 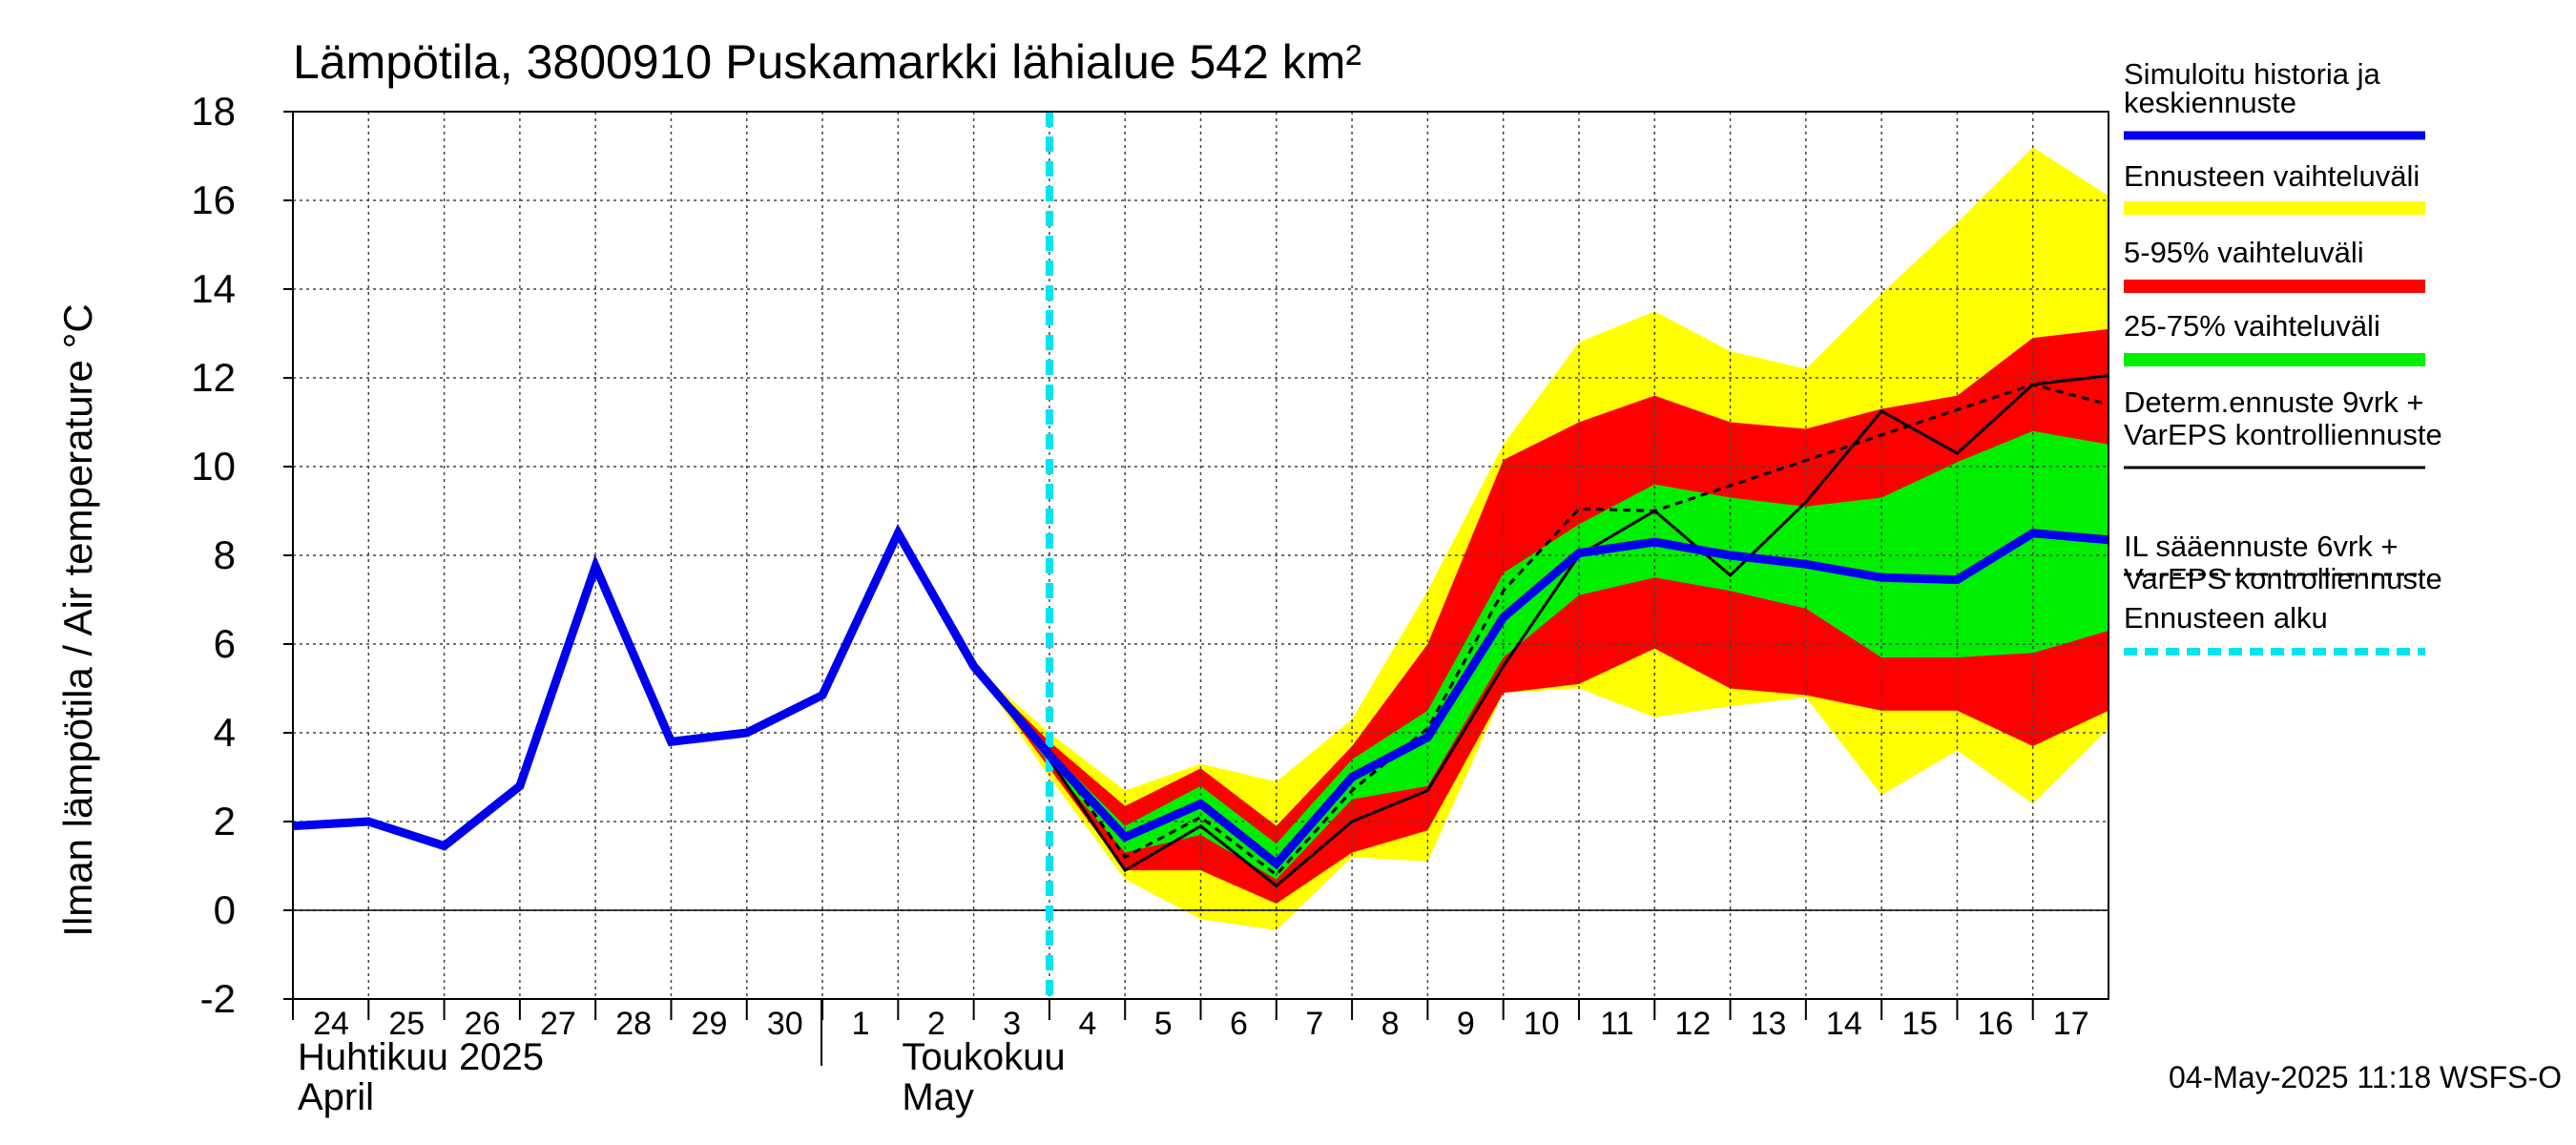 What do you see at coordinates (861, 1024) in the screenshot?
I see `x-tick-label: 1` at bounding box center [861, 1024].